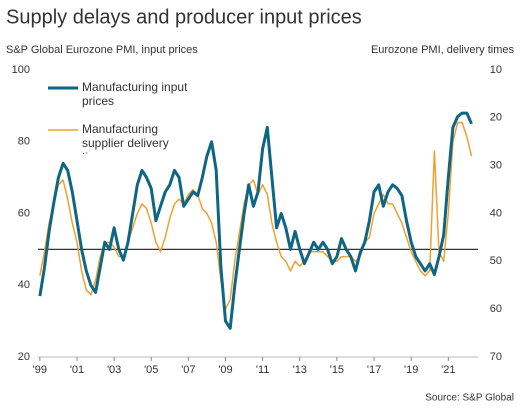 This screenshot has width=520, height=409. Describe the element at coordinates (77, 370) in the screenshot. I see `x-tick-label: '01` at that location.